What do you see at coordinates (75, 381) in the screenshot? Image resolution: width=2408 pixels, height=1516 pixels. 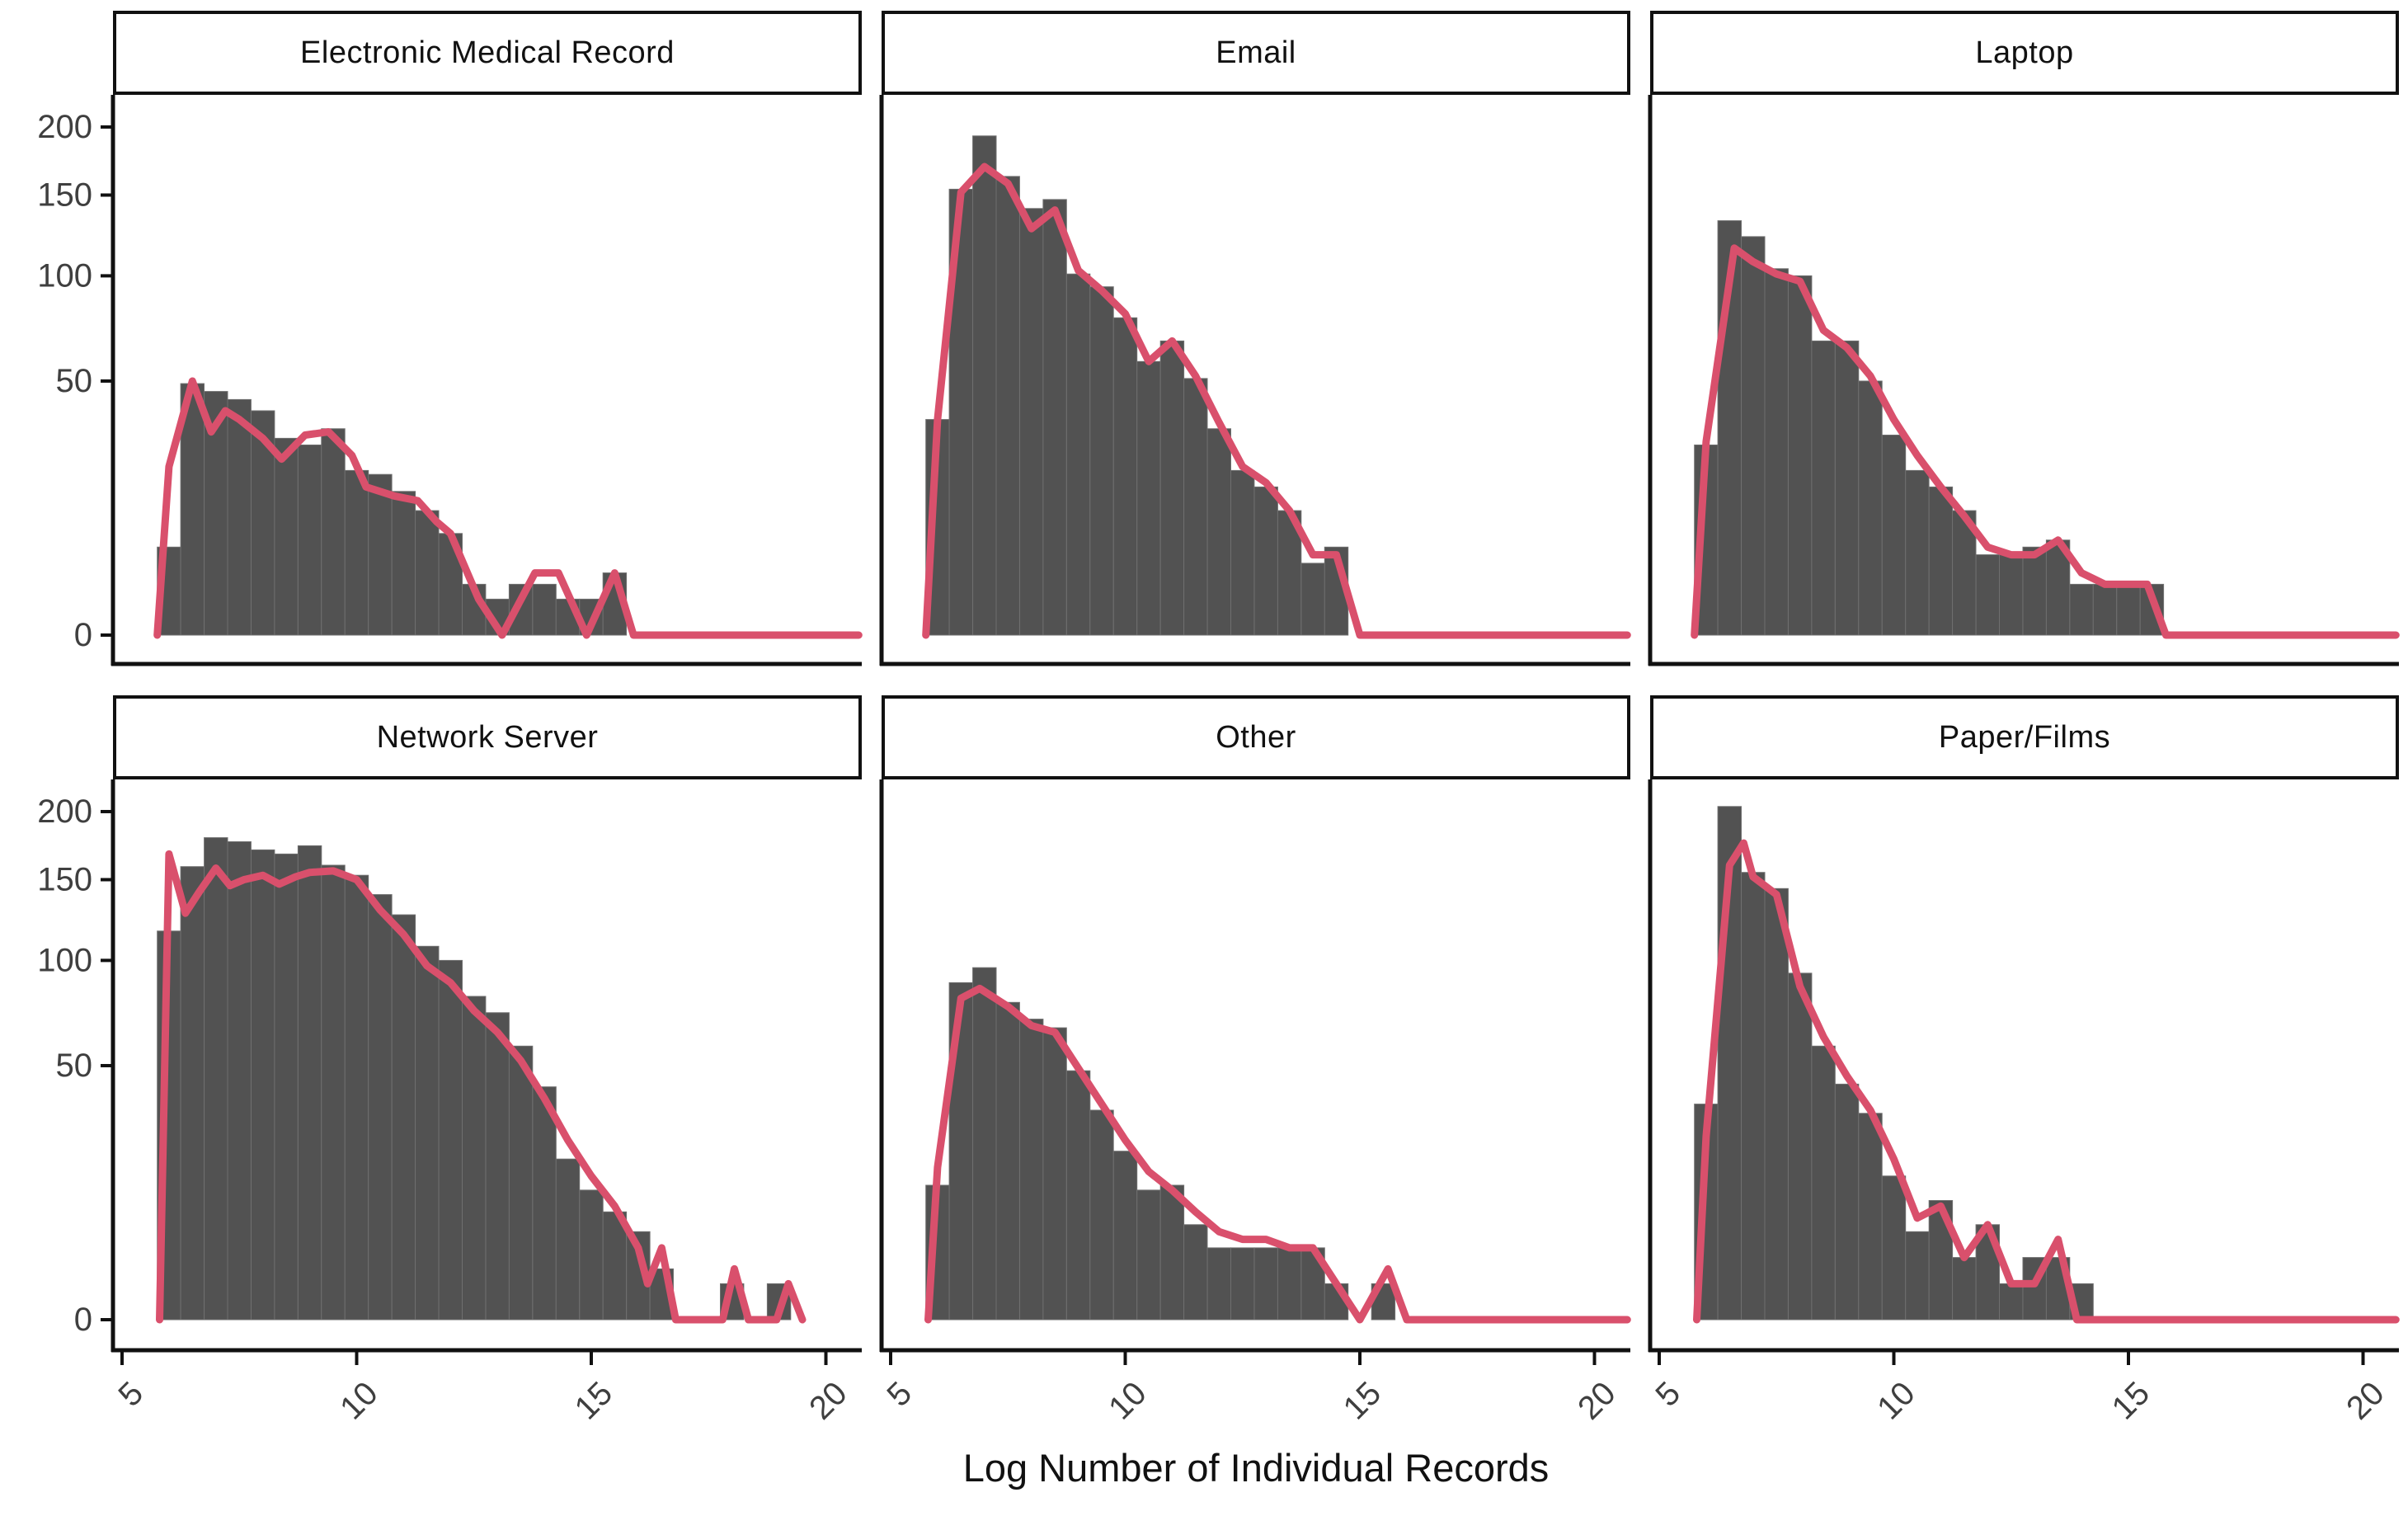 I see `y-tick-label: 50` at bounding box center [75, 381].